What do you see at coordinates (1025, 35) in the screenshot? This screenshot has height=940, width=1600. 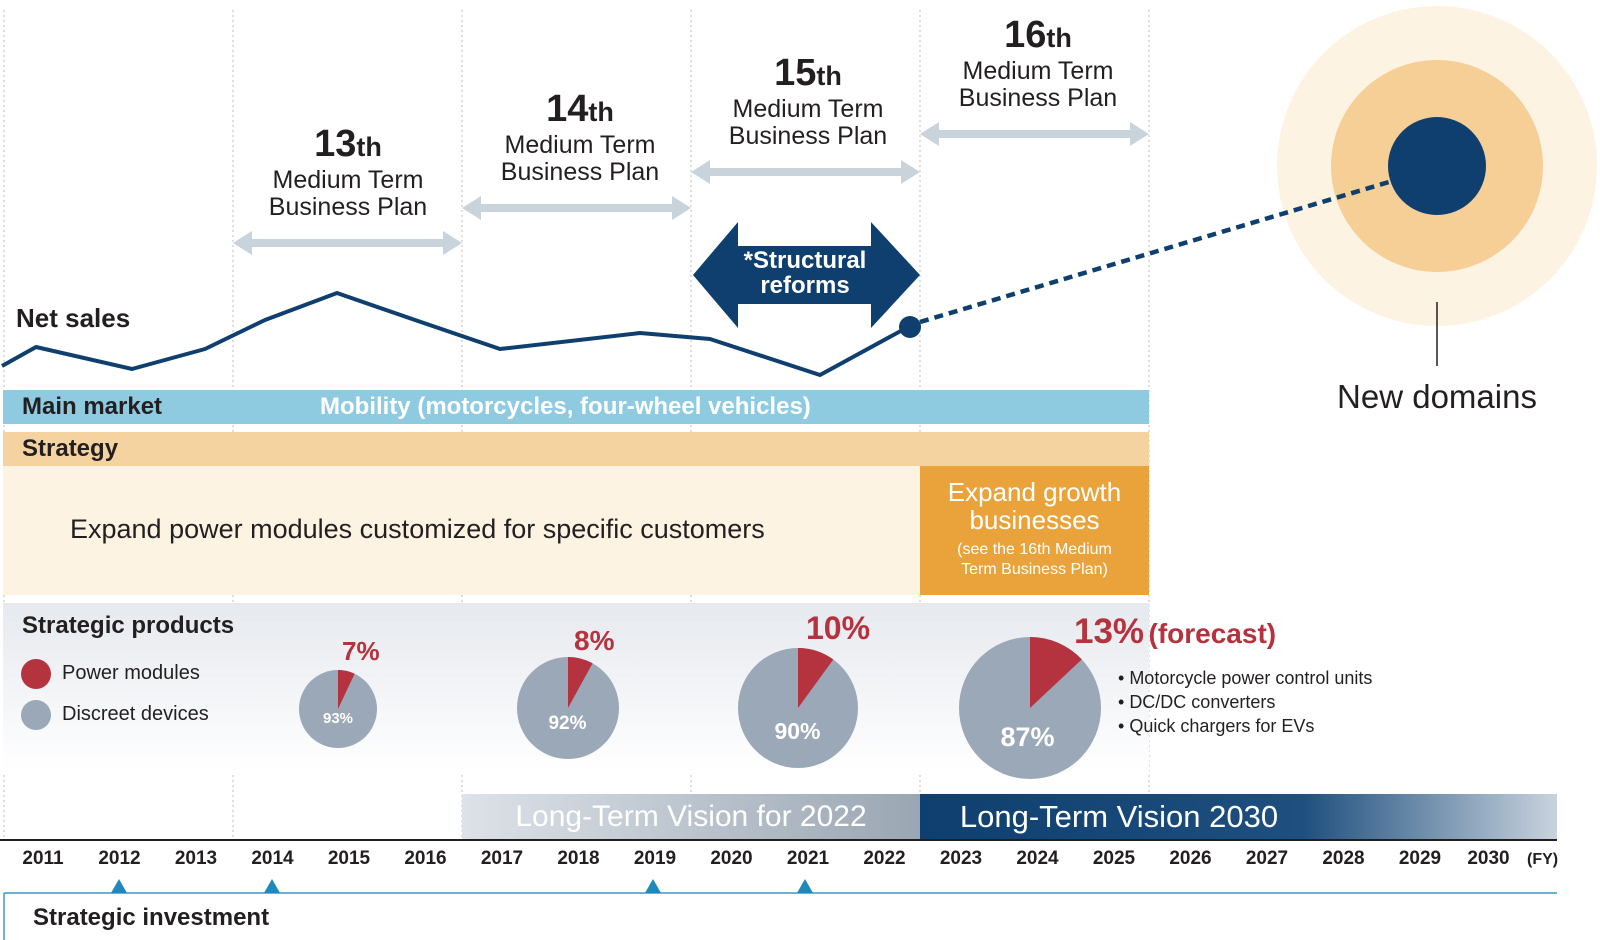 I see `plan-number: 16` at bounding box center [1025, 35].